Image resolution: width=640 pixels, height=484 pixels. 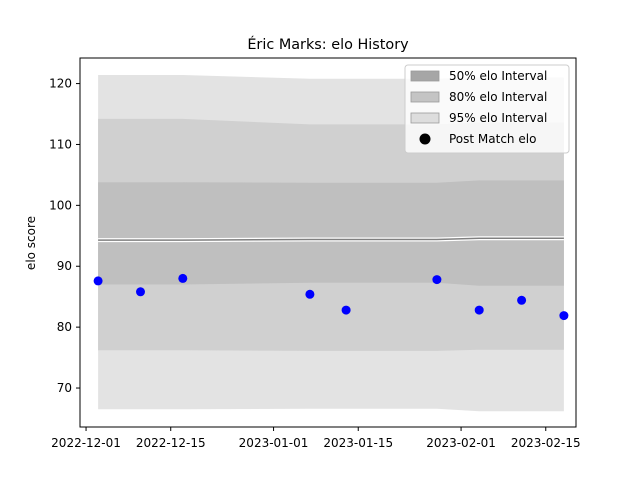 What do you see at coordinates (498, 118) in the screenshot?
I see `legend-label: 95% elo Interval` at bounding box center [498, 118].